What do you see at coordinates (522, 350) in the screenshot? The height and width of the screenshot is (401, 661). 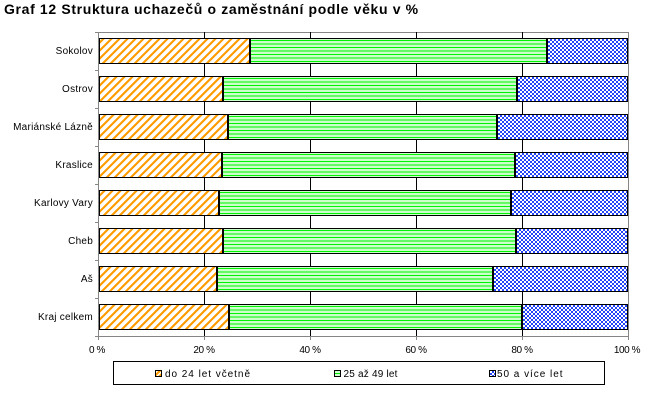 I see `svg-text: 80 %` at bounding box center [522, 350].